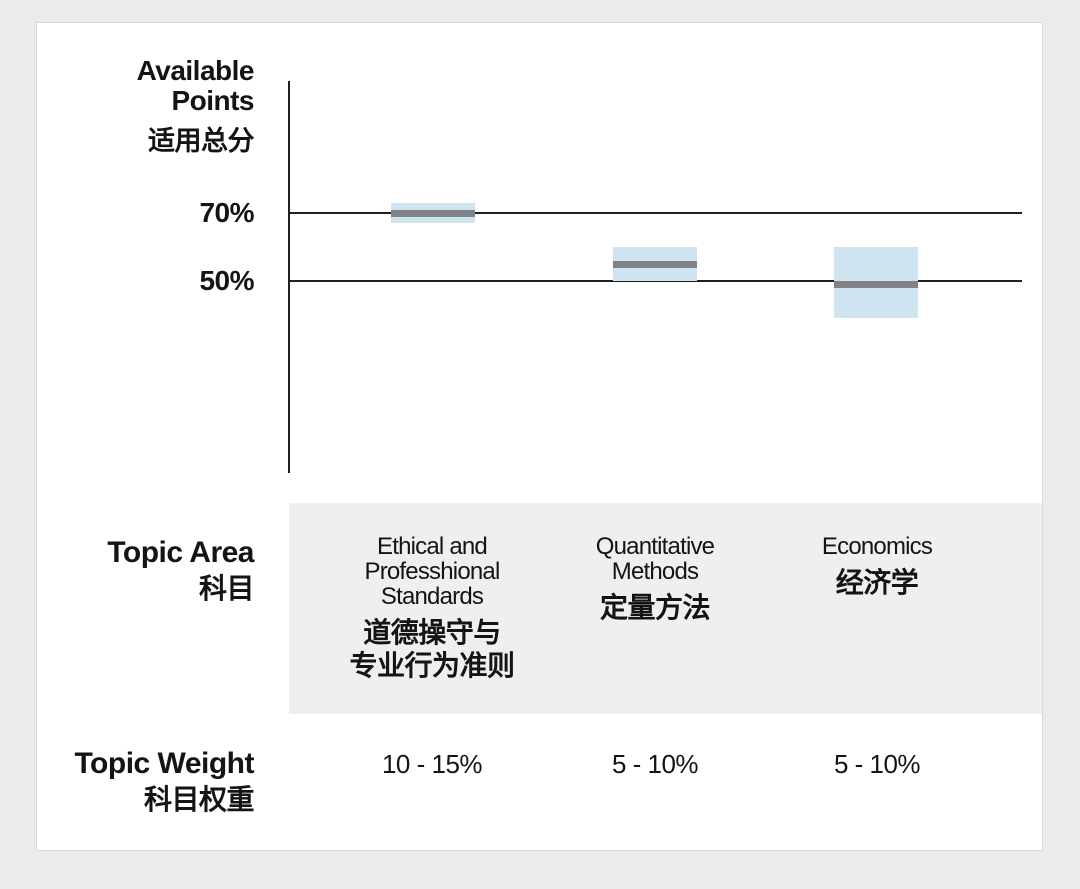  I want to click on y-axis-line, so click(289, 277).